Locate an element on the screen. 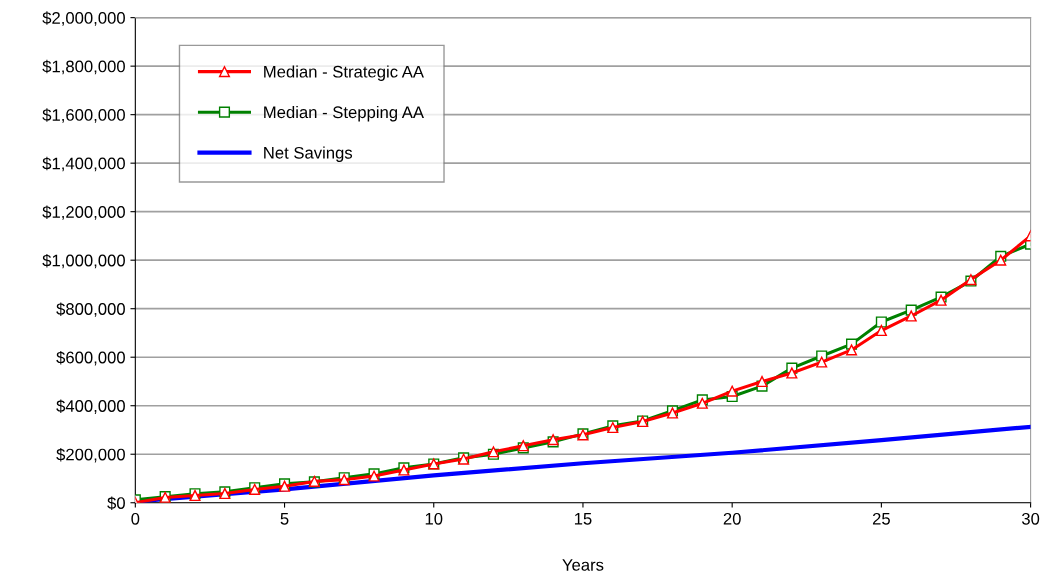  legend-label: Median - Stepping AA is located at coordinates (344, 113).